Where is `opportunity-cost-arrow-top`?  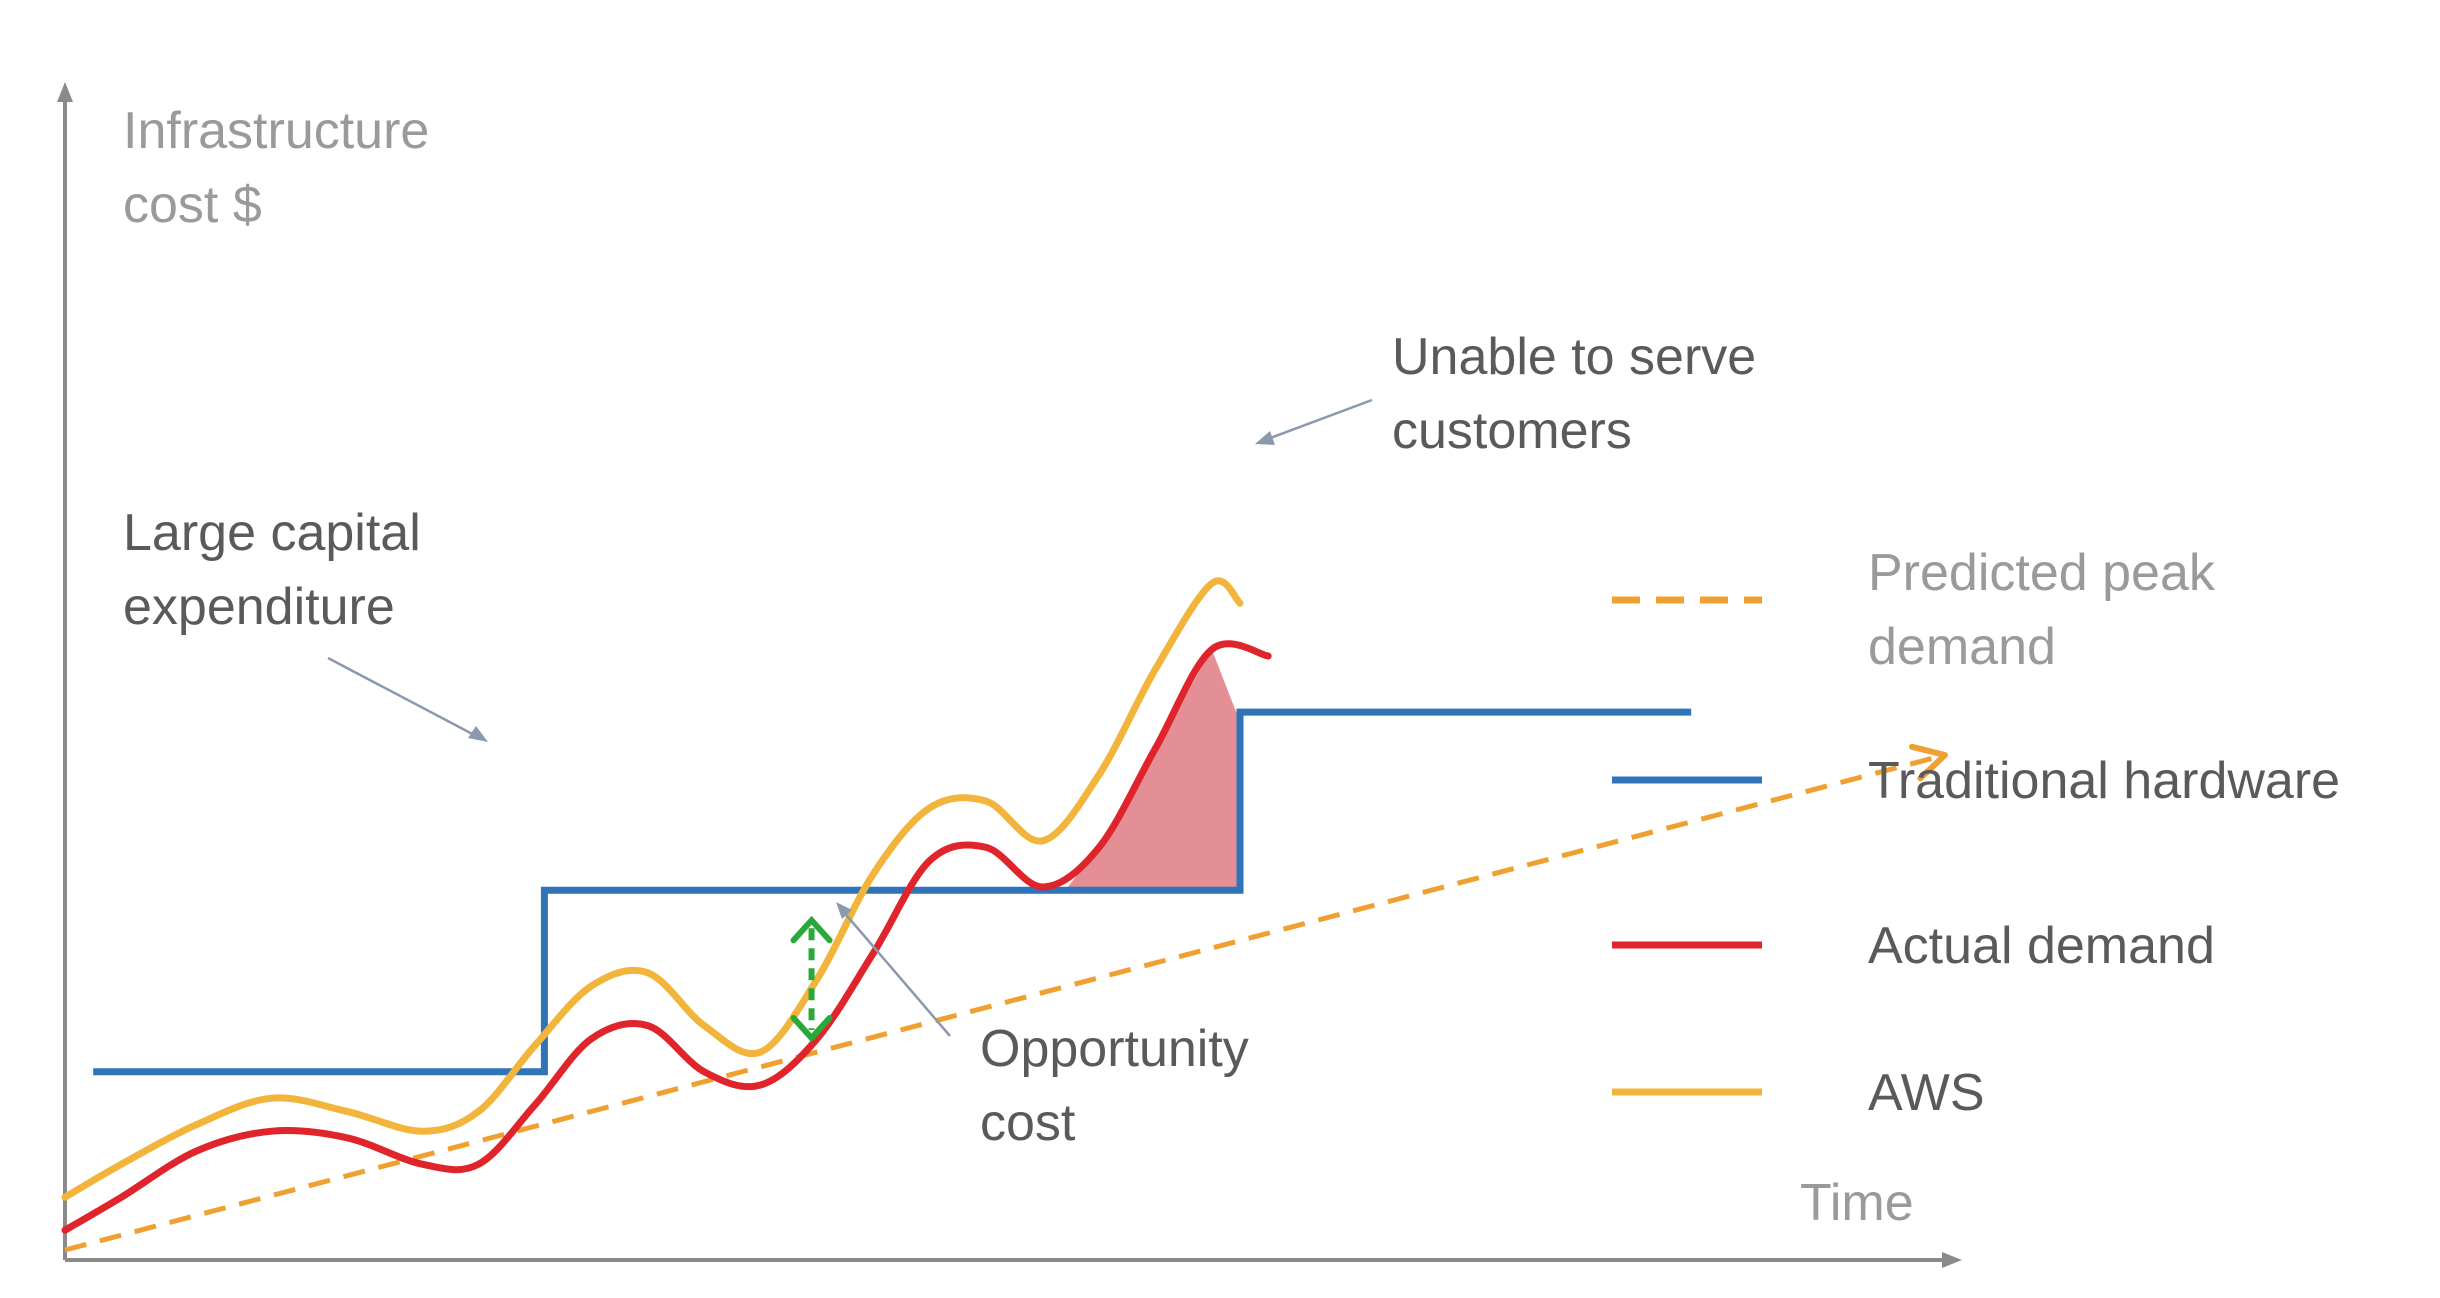 opportunity-cost-arrow-top is located at coordinates (811, 929).